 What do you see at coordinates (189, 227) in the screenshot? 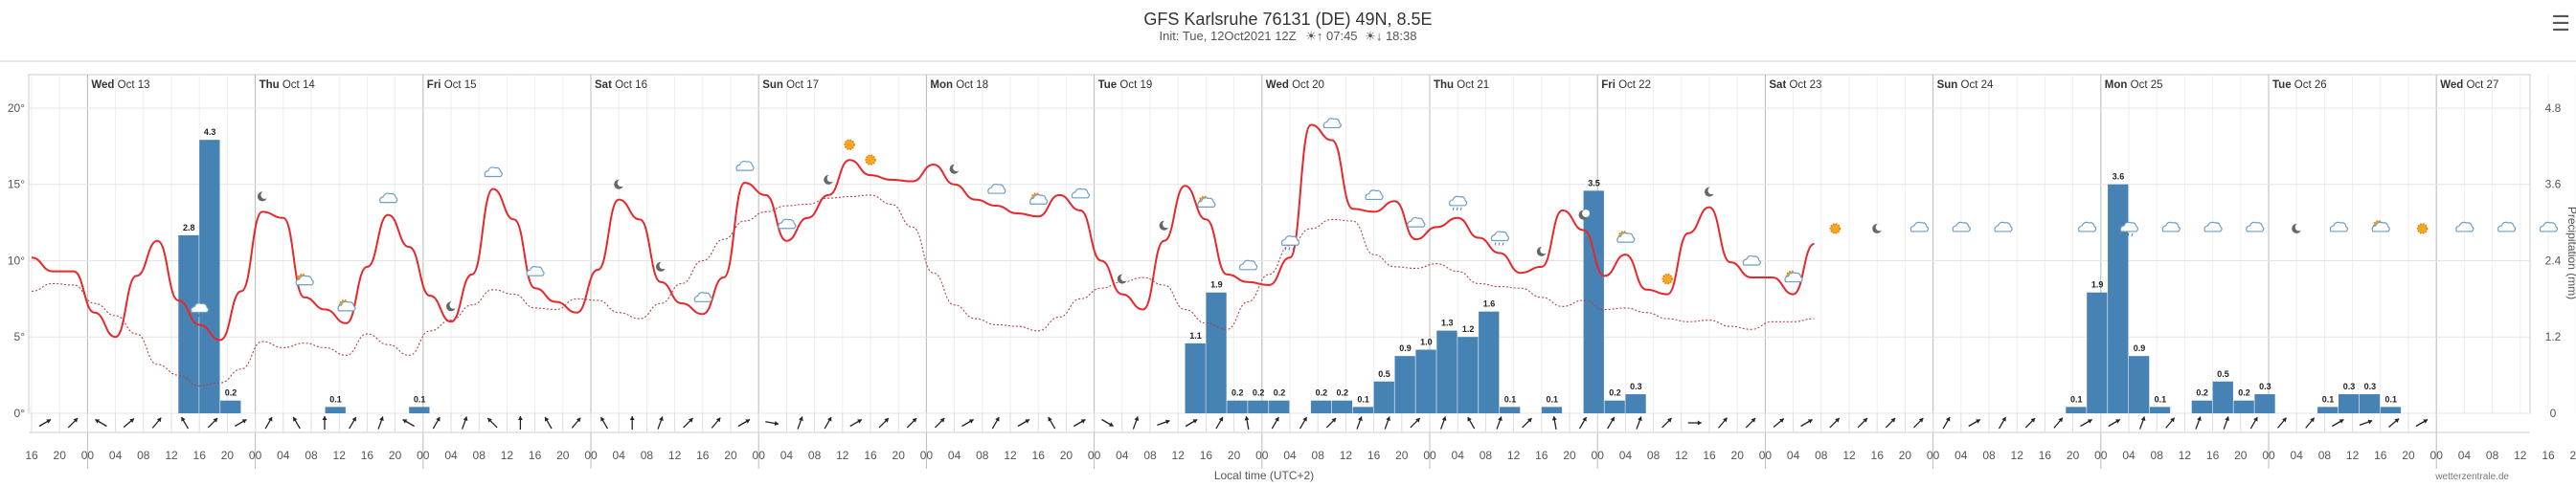
I see `precip-label: 2.8` at bounding box center [189, 227].